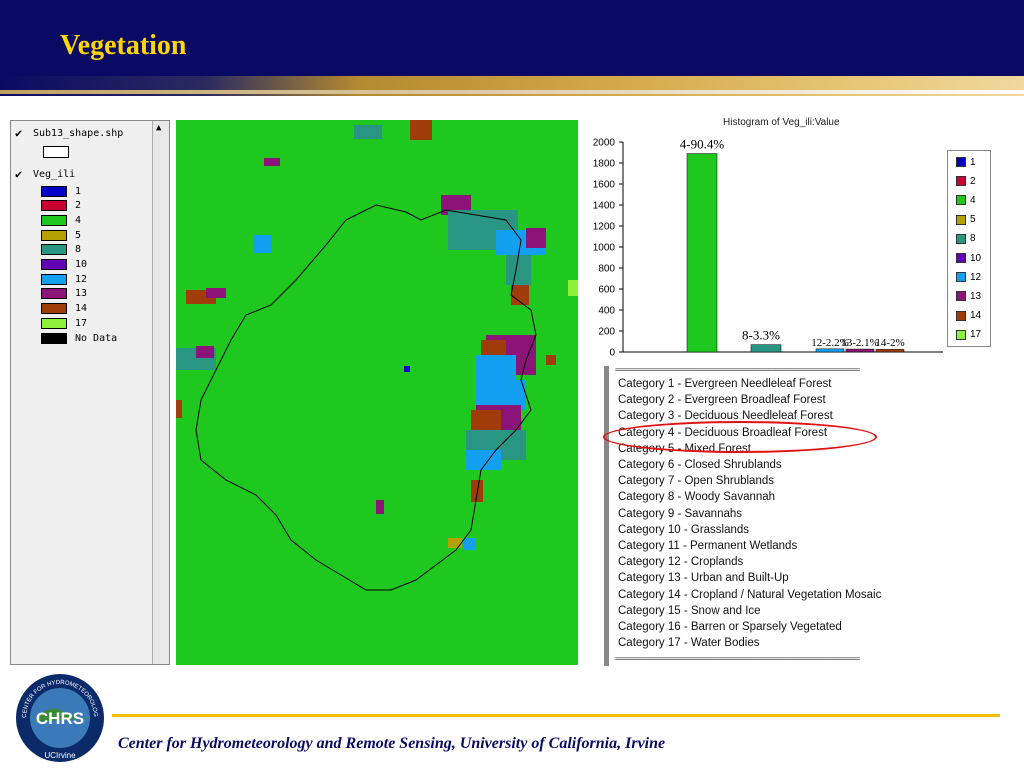  I want to click on histogram-legend-item: 5, so click(966, 220).